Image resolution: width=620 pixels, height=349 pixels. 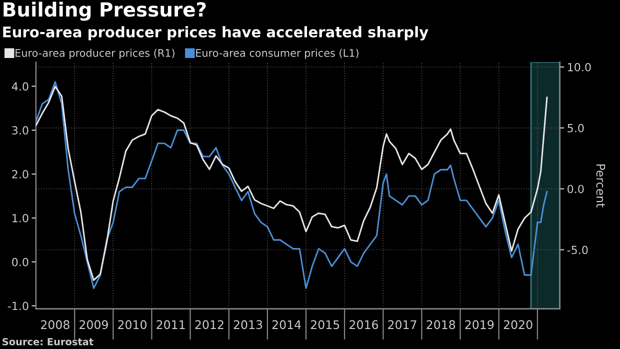 I want to click on x-tick-label: 2009, so click(x=94, y=325).